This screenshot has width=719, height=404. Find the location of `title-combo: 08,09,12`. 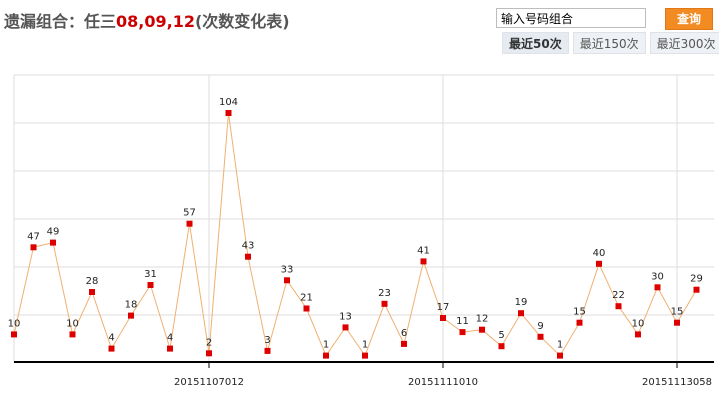

title-combo: 08,09,12 is located at coordinates (155, 21).